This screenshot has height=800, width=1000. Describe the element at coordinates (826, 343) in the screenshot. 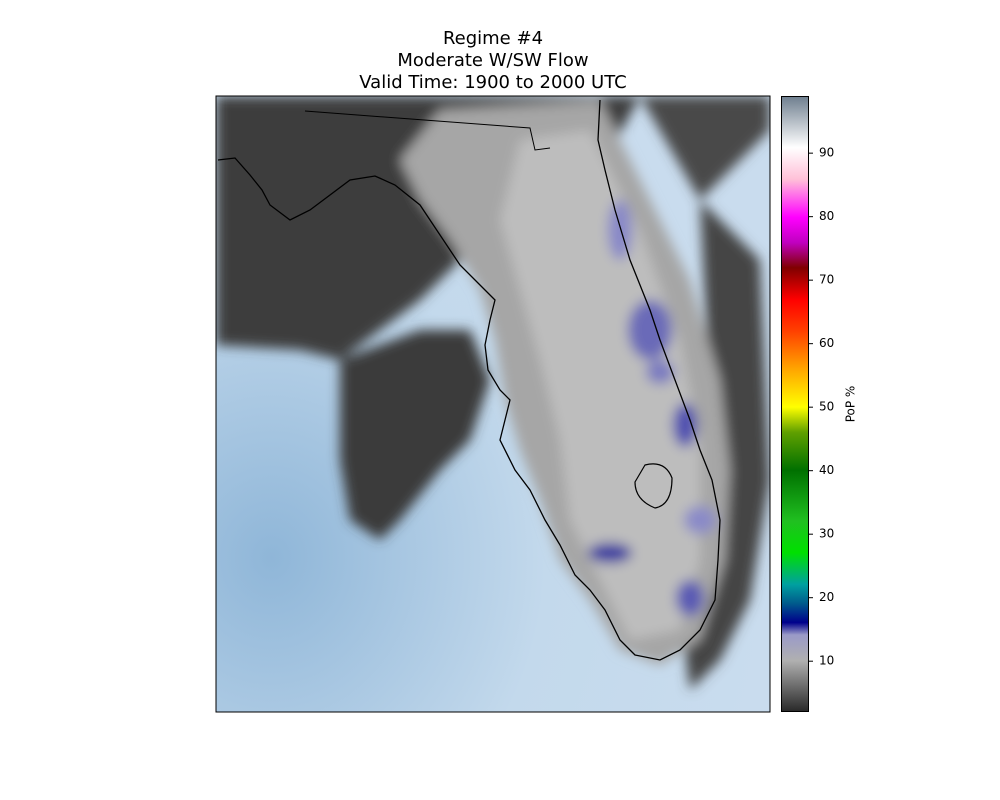

I see `colorbar-tick-label: 60` at that location.